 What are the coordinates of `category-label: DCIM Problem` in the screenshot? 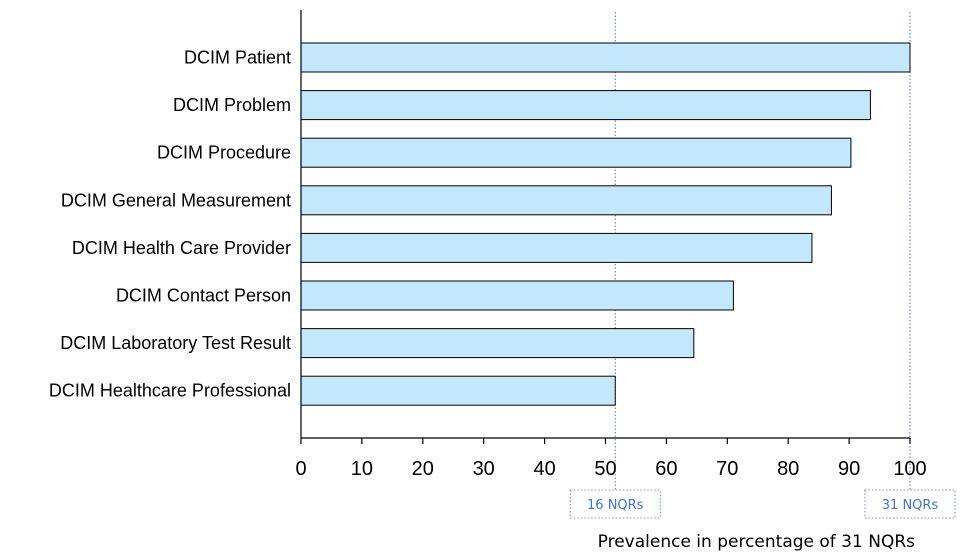 It's located at (232, 105).